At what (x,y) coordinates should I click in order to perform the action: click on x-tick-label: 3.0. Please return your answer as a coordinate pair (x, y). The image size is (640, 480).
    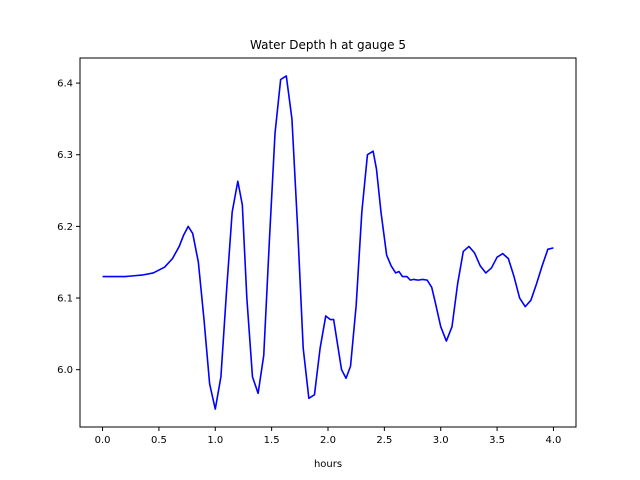
    Looking at the image, I should click on (441, 440).